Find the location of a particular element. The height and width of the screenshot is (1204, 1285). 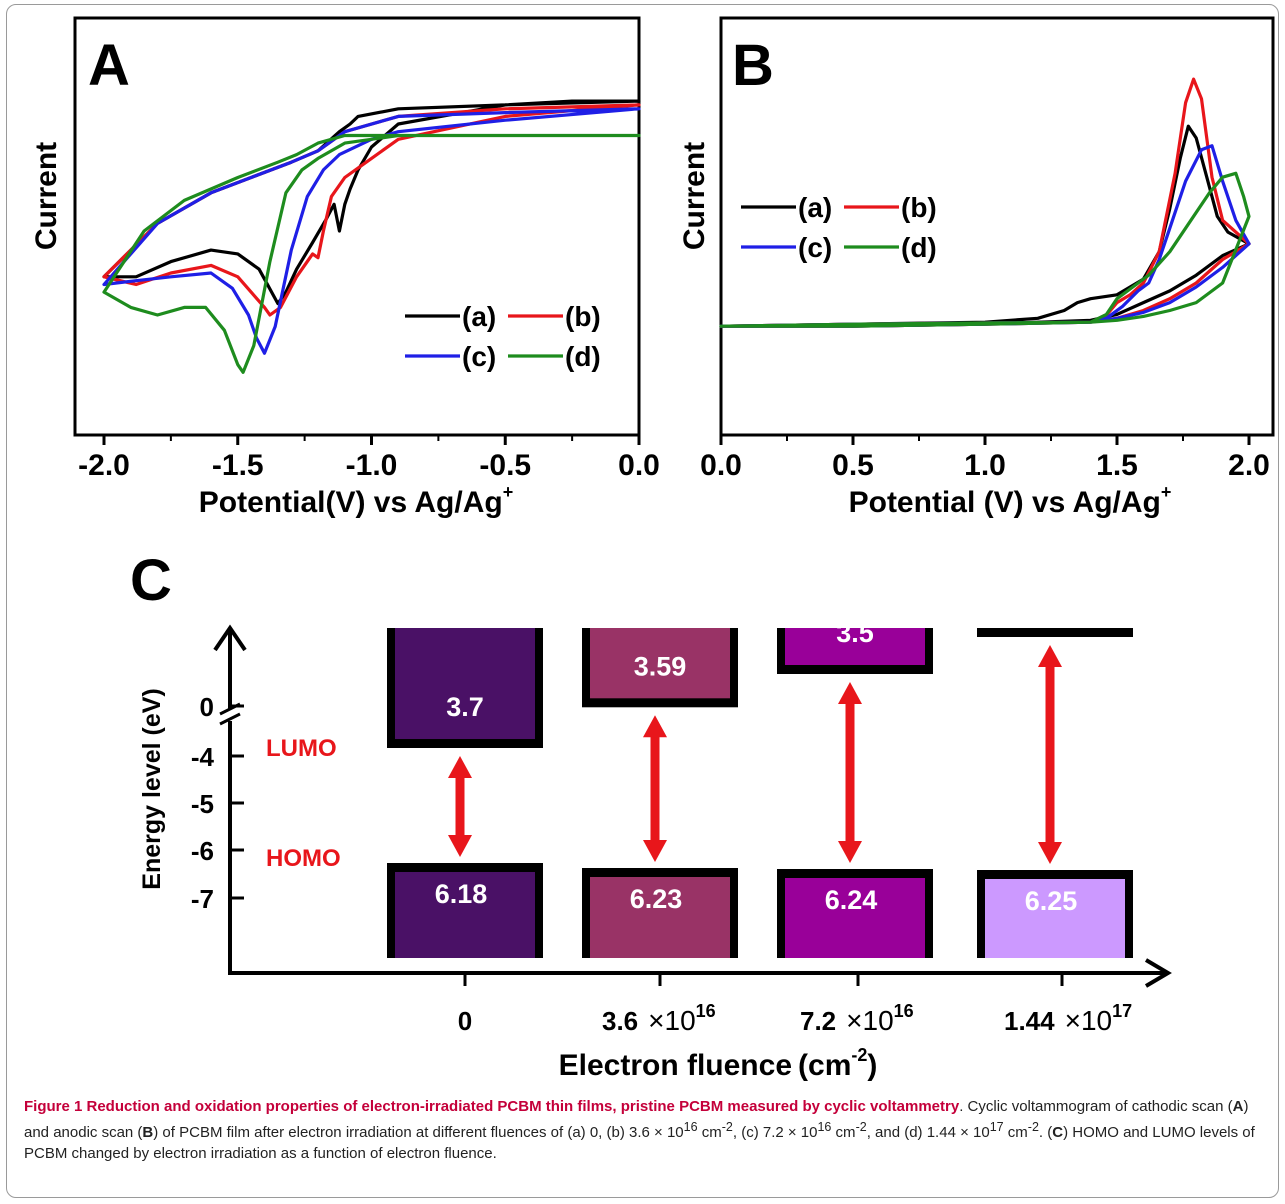

caption-text: . Cyclic voltammogram of cathodic scan ( is located at coordinates (1096, 1106).